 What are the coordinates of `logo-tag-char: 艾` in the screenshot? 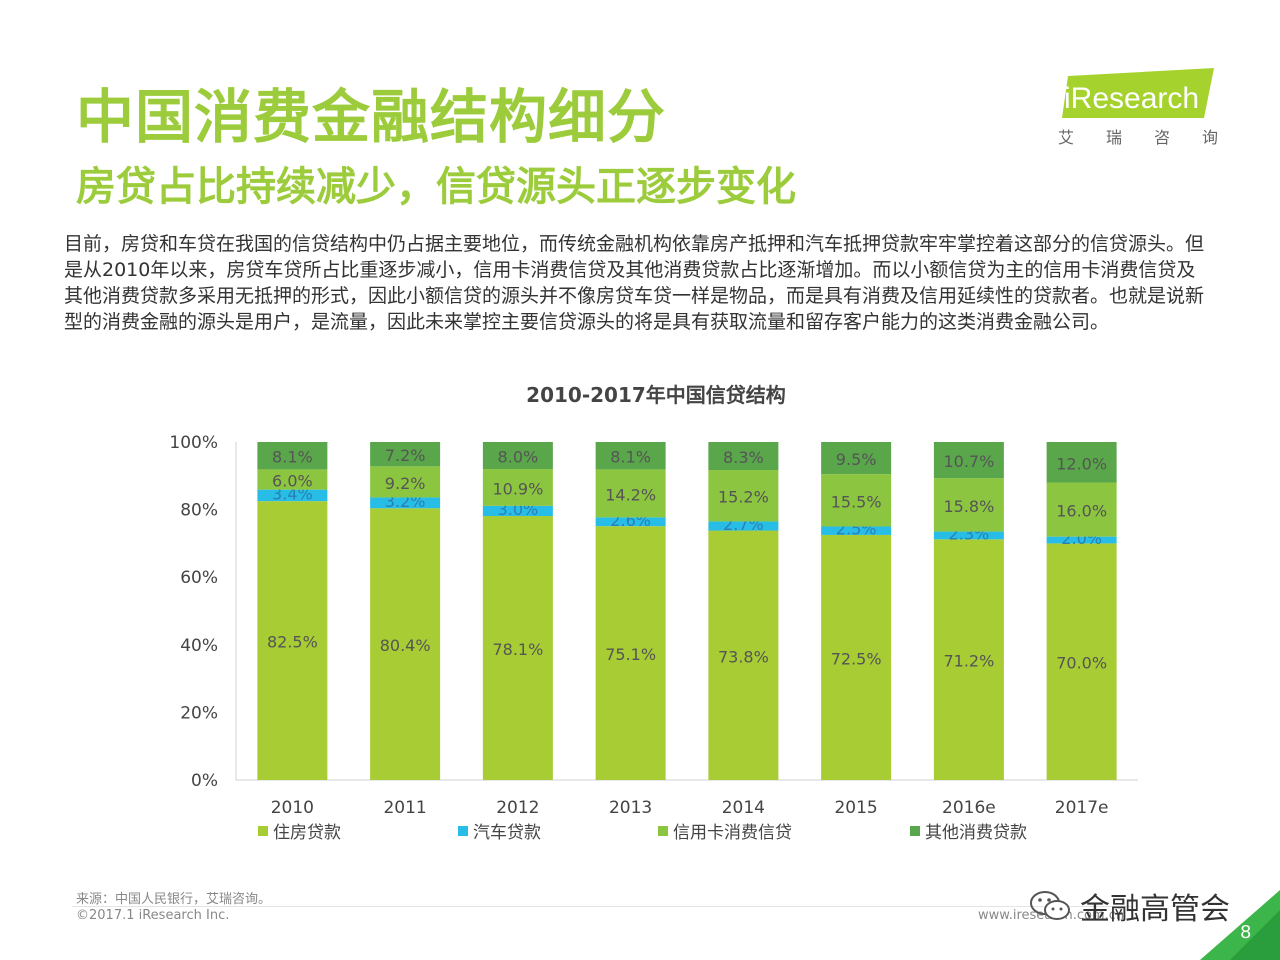 It's located at (1066, 137).